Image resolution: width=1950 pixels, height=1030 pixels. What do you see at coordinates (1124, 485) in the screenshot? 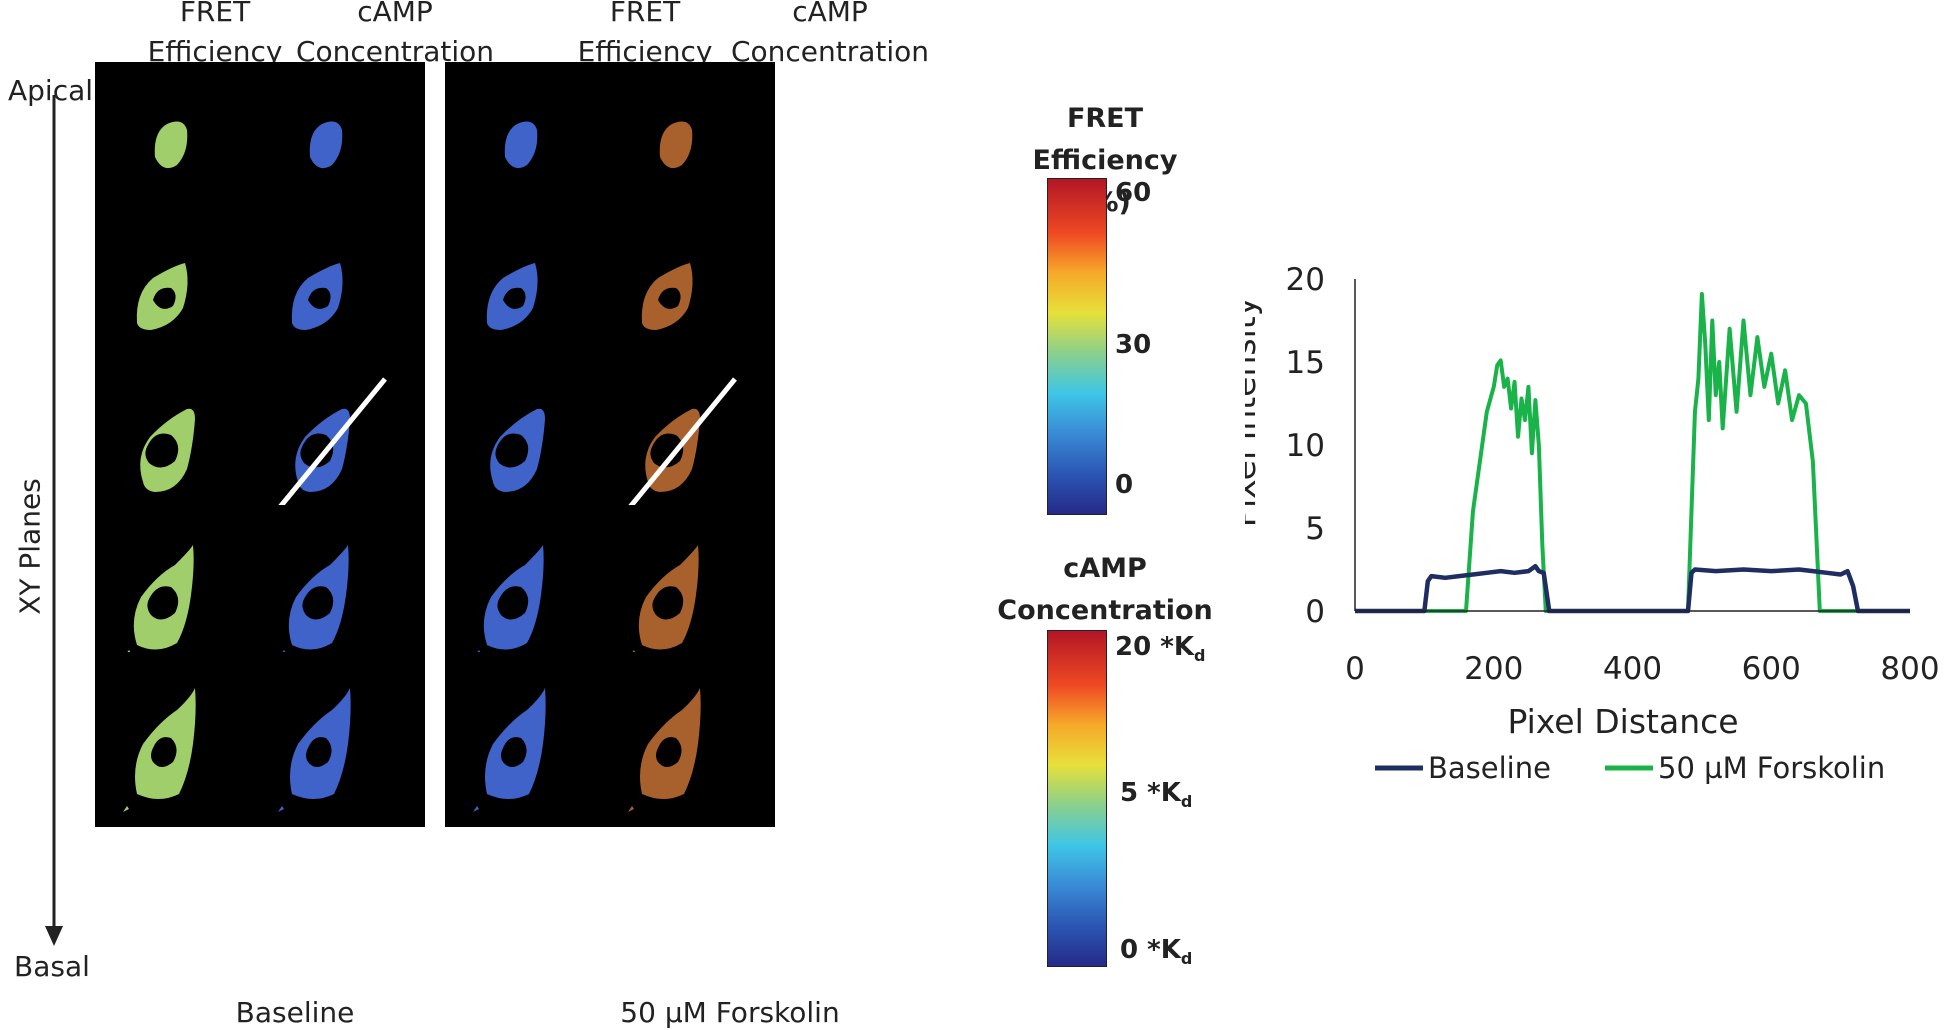
I see `fret-tick-0: 0` at bounding box center [1124, 485].